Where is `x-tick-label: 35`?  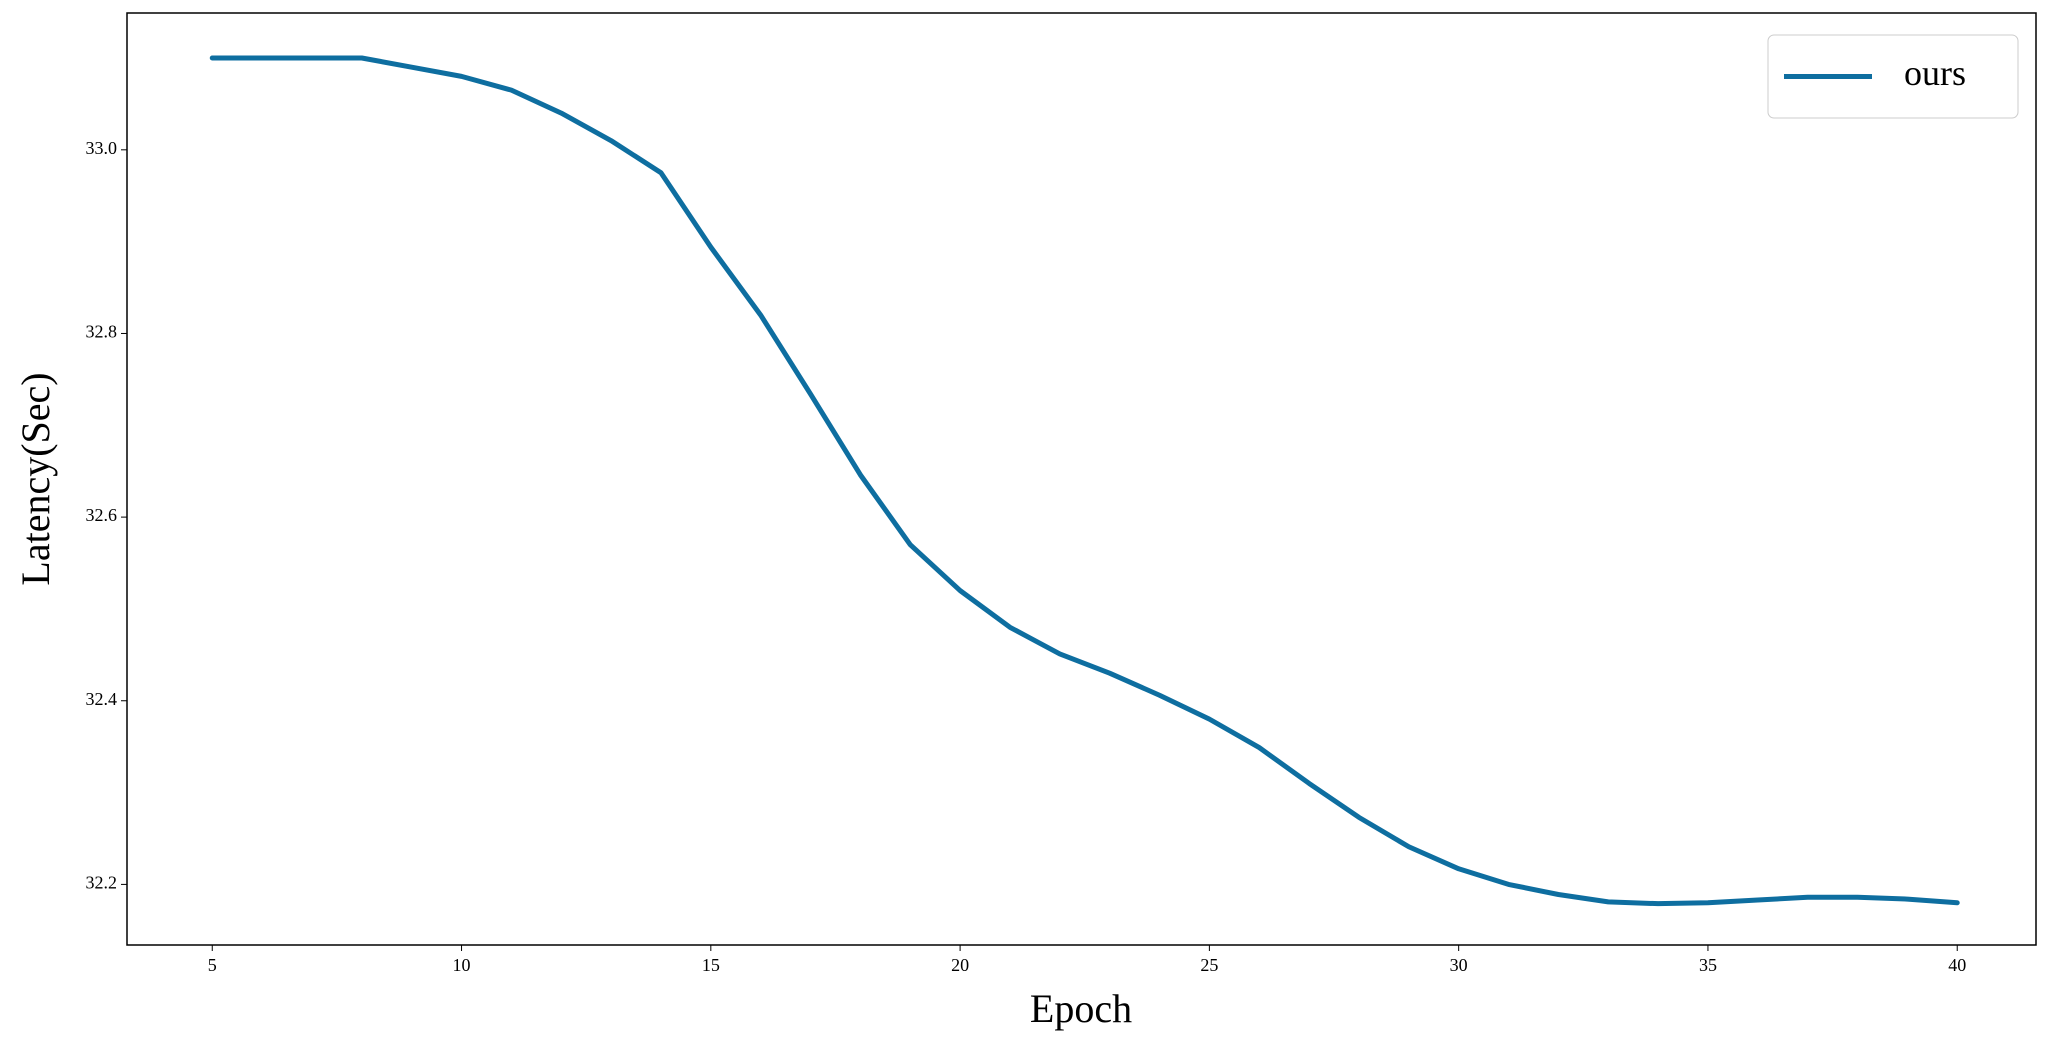 x-tick-label: 35 is located at coordinates (1708, 965).